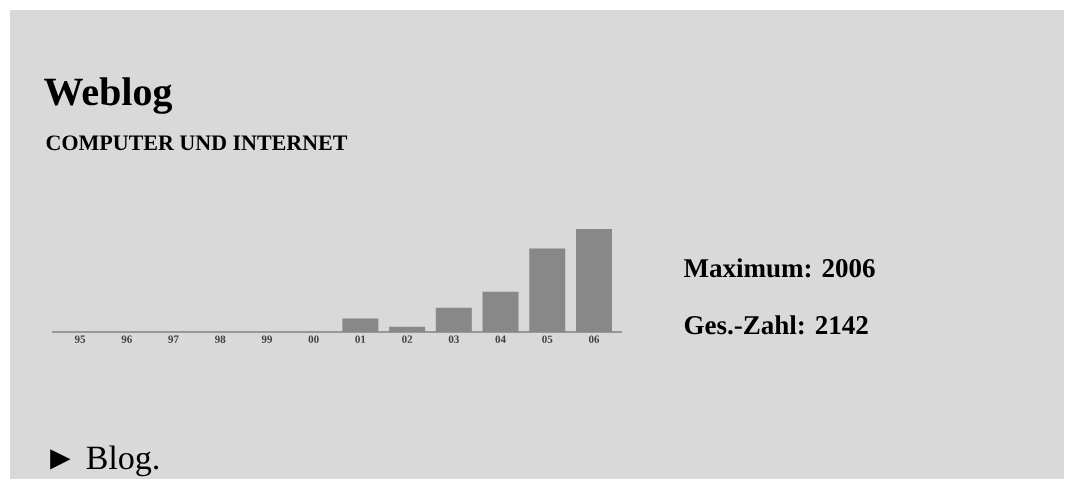  I want to click on chart-subtitle: COMPUTER UND INTERNET, so click(197, 143).